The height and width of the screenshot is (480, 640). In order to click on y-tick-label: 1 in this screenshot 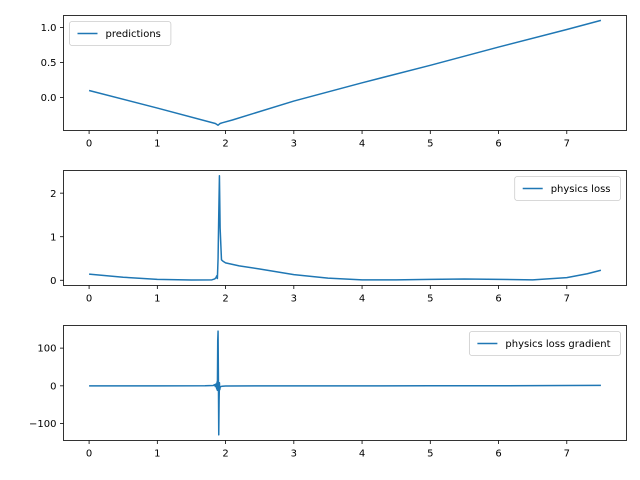, I will do `click(53, 237)`.